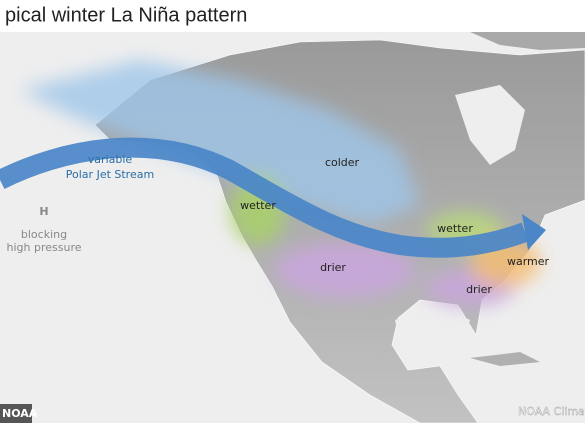 The width and height of the screenshot is (585, 423). What do you see at coordinates (528, 261) in the screenshot?
I see `region-label: warmer` at bounding box center [528, 261].